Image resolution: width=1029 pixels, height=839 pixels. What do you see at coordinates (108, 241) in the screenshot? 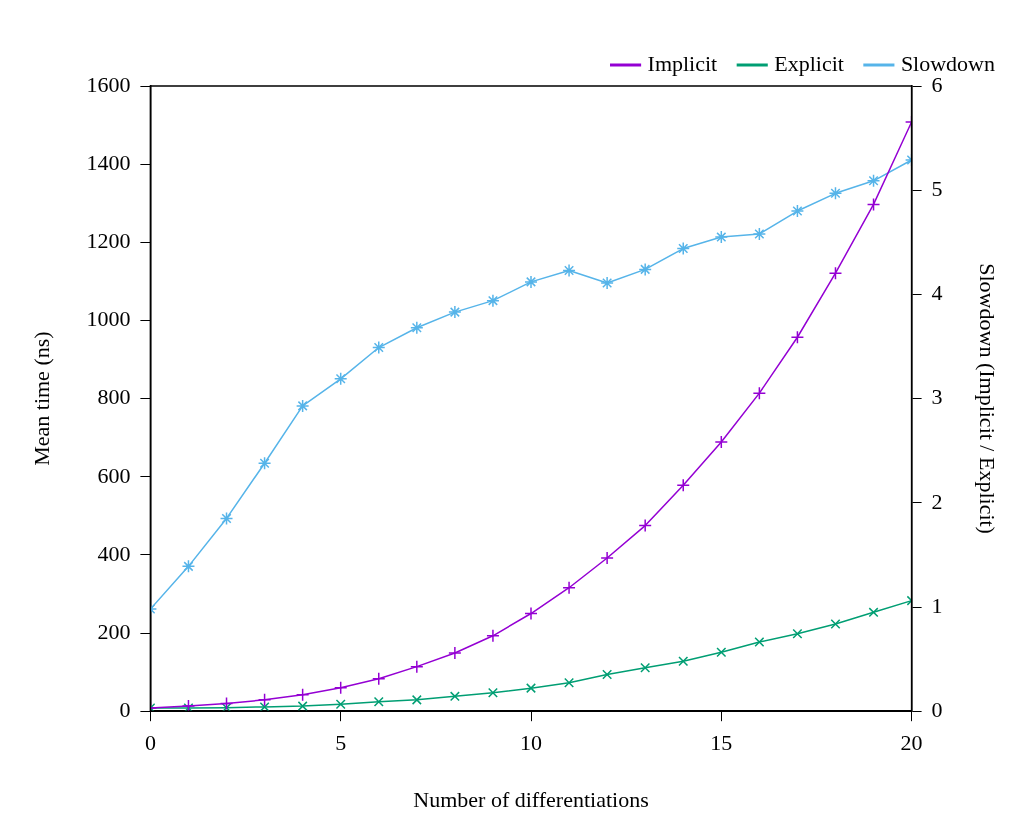
I see `y-tick-label: 1200` at bounding box center [108, 241].